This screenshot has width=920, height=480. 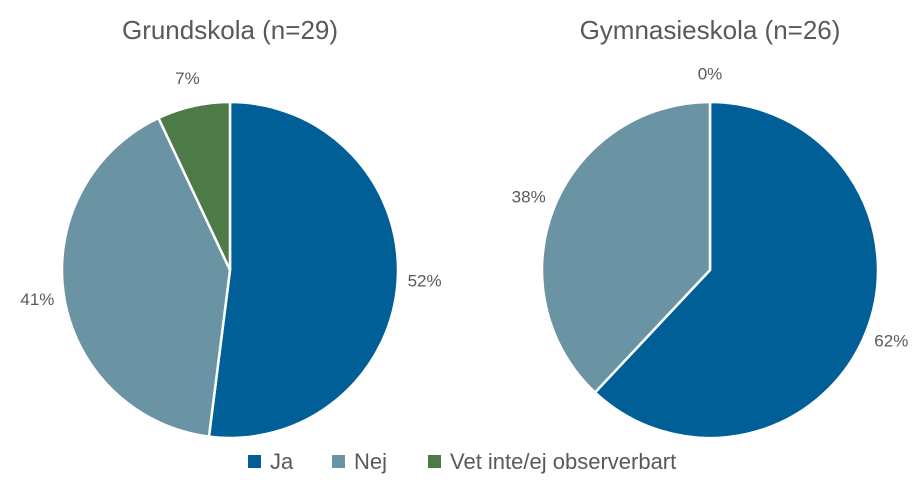 I want to click on data-label: 7%, so click(x=187, y=78).